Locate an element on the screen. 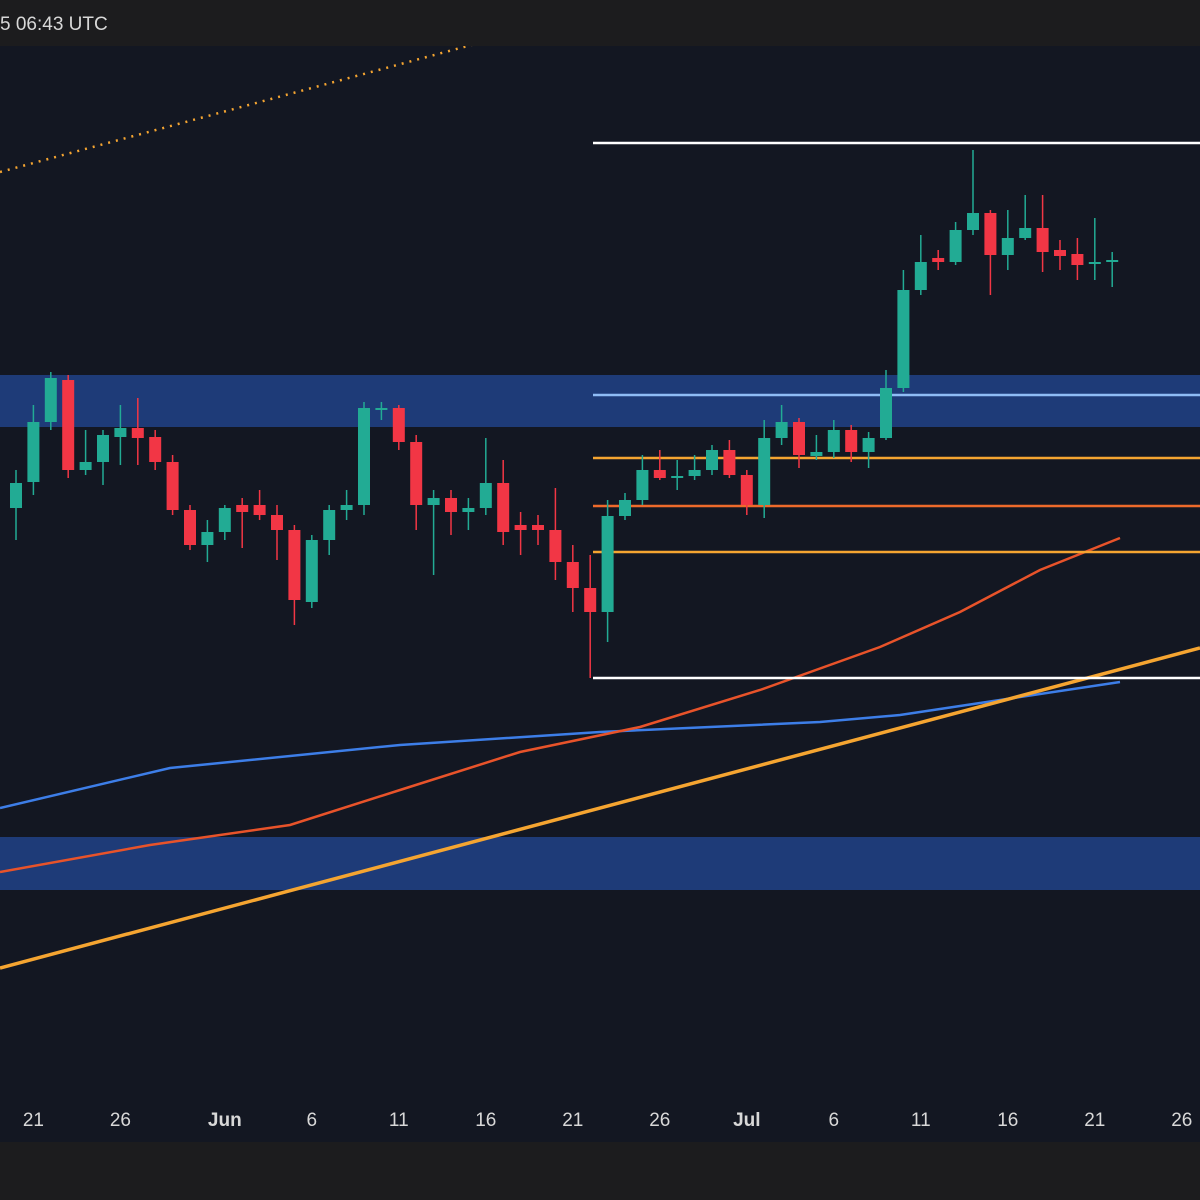  status-time: 5 06:43 UTC is located at coordinates (54, 24).